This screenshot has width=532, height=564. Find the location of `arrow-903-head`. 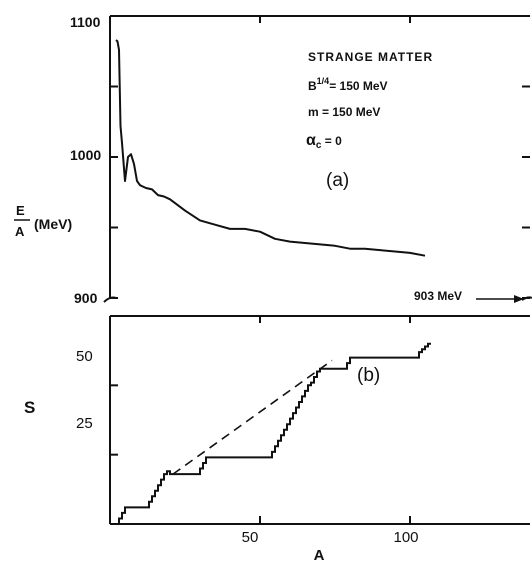

arrow-903-head is located at coordinates (519, 299).